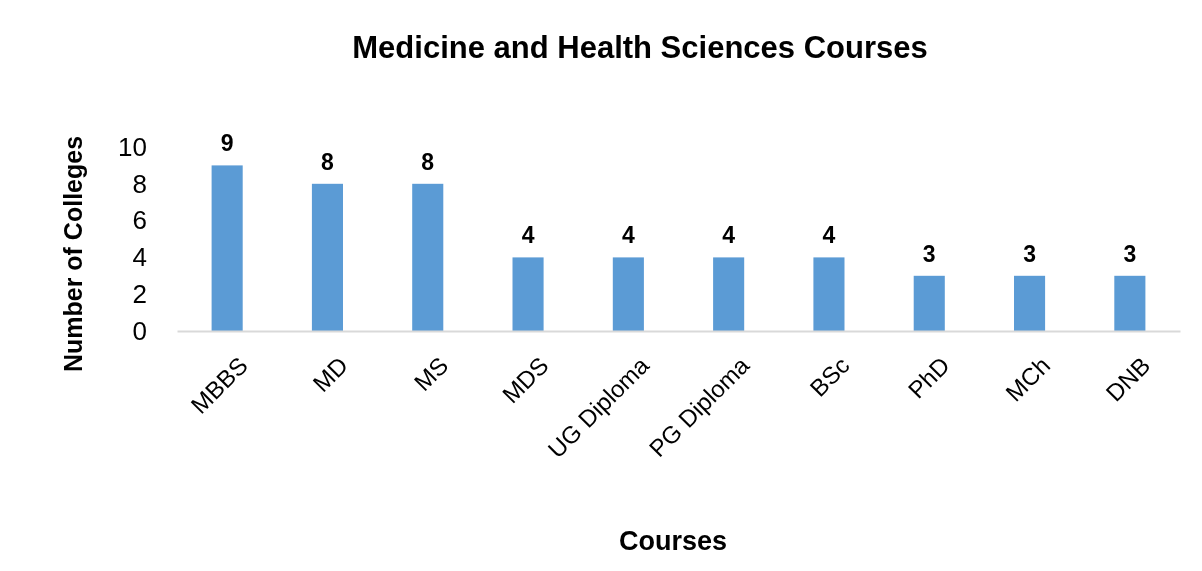 The height and width of the screenshot is (571, 1202). I want to click on y-tick-label: 2, so click(139, 294).